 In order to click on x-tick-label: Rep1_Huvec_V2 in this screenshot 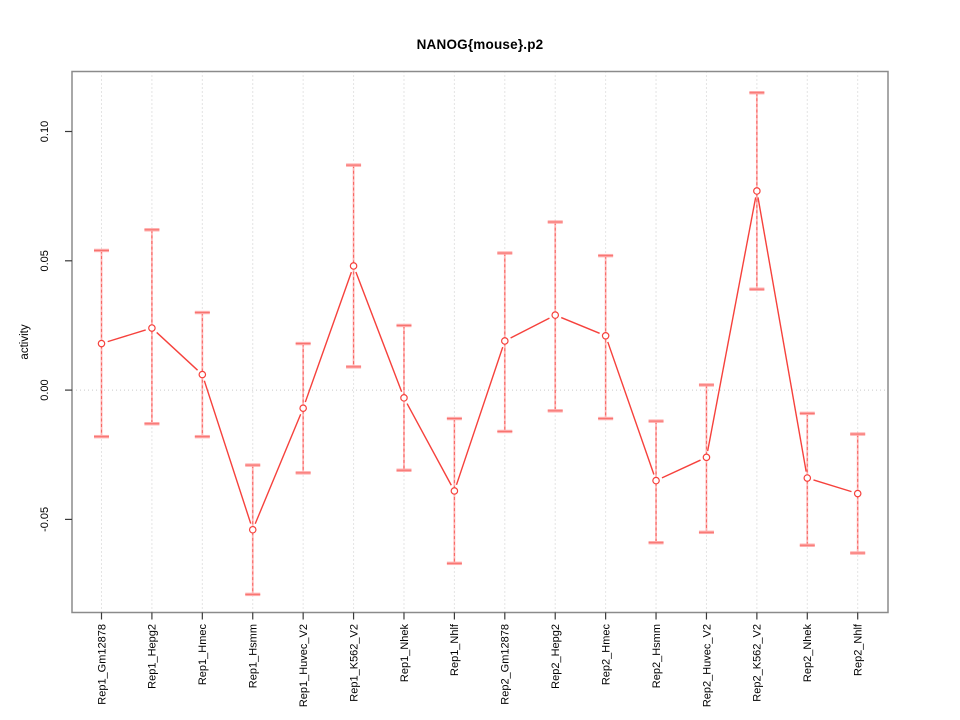, I will do `click(304, 665)`.